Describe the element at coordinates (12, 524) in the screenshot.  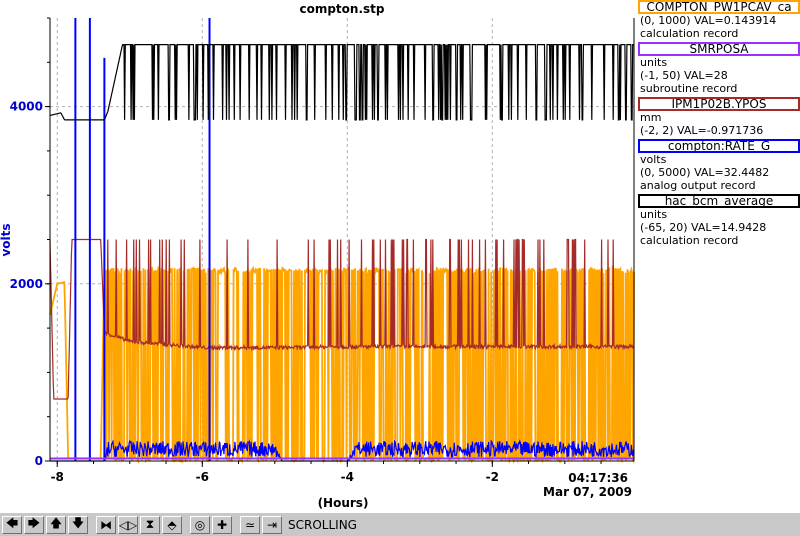
I see `scroll-left-button: 🡄` at that location.